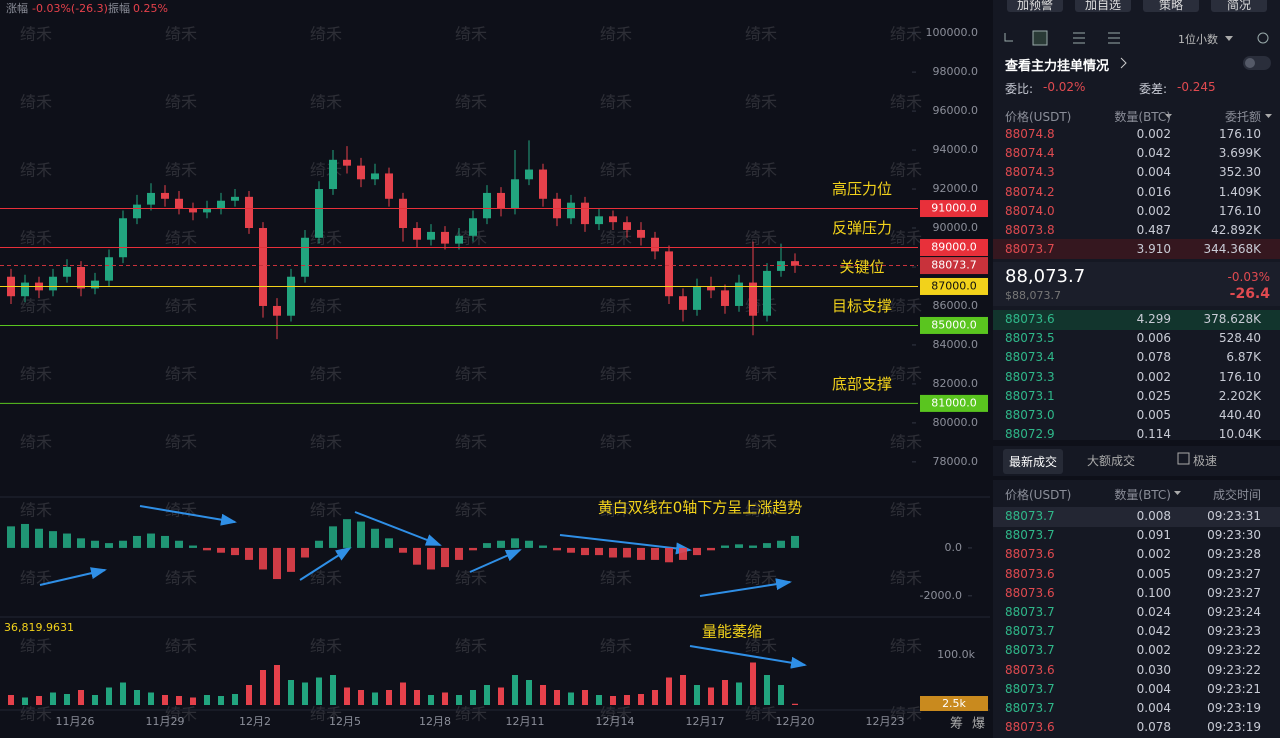 This screenshot has width=1280, height=738. What do you see at coordinates (1171, 6) in the screenshot?
I see `toolbar-button: 策略` at bounding box center [1171, 6].